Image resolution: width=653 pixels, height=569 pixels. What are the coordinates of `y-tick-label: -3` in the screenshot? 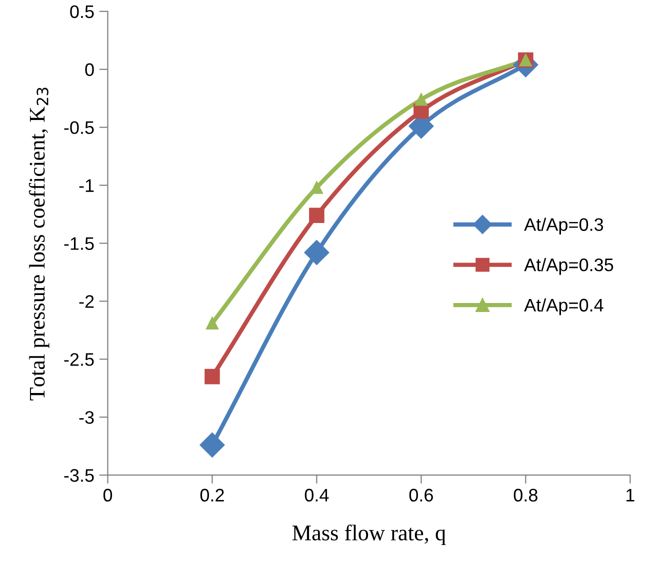 It's located at (86, 417).